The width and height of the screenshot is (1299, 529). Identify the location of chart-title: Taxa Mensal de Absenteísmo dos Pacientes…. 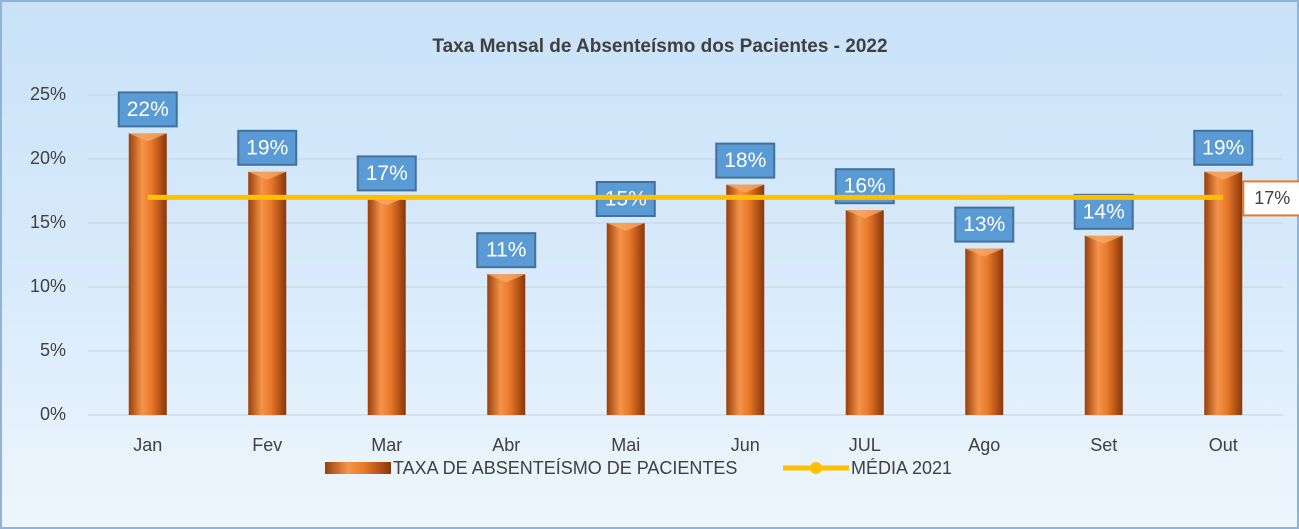
(659, 46).